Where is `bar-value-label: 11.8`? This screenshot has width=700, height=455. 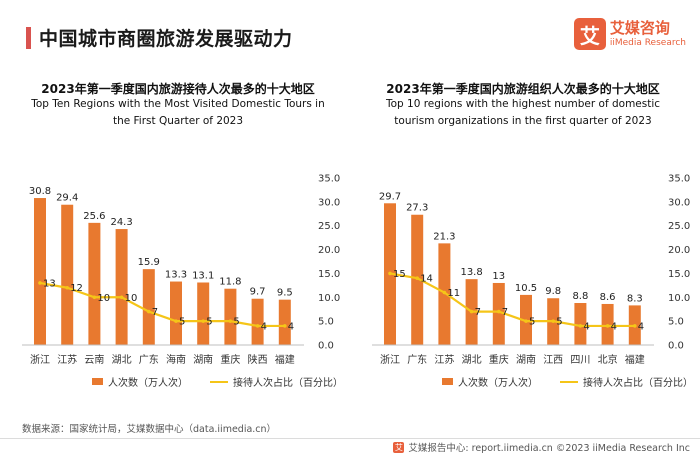
bar-value-label: 11.8 is located at coordinates (230, 282).